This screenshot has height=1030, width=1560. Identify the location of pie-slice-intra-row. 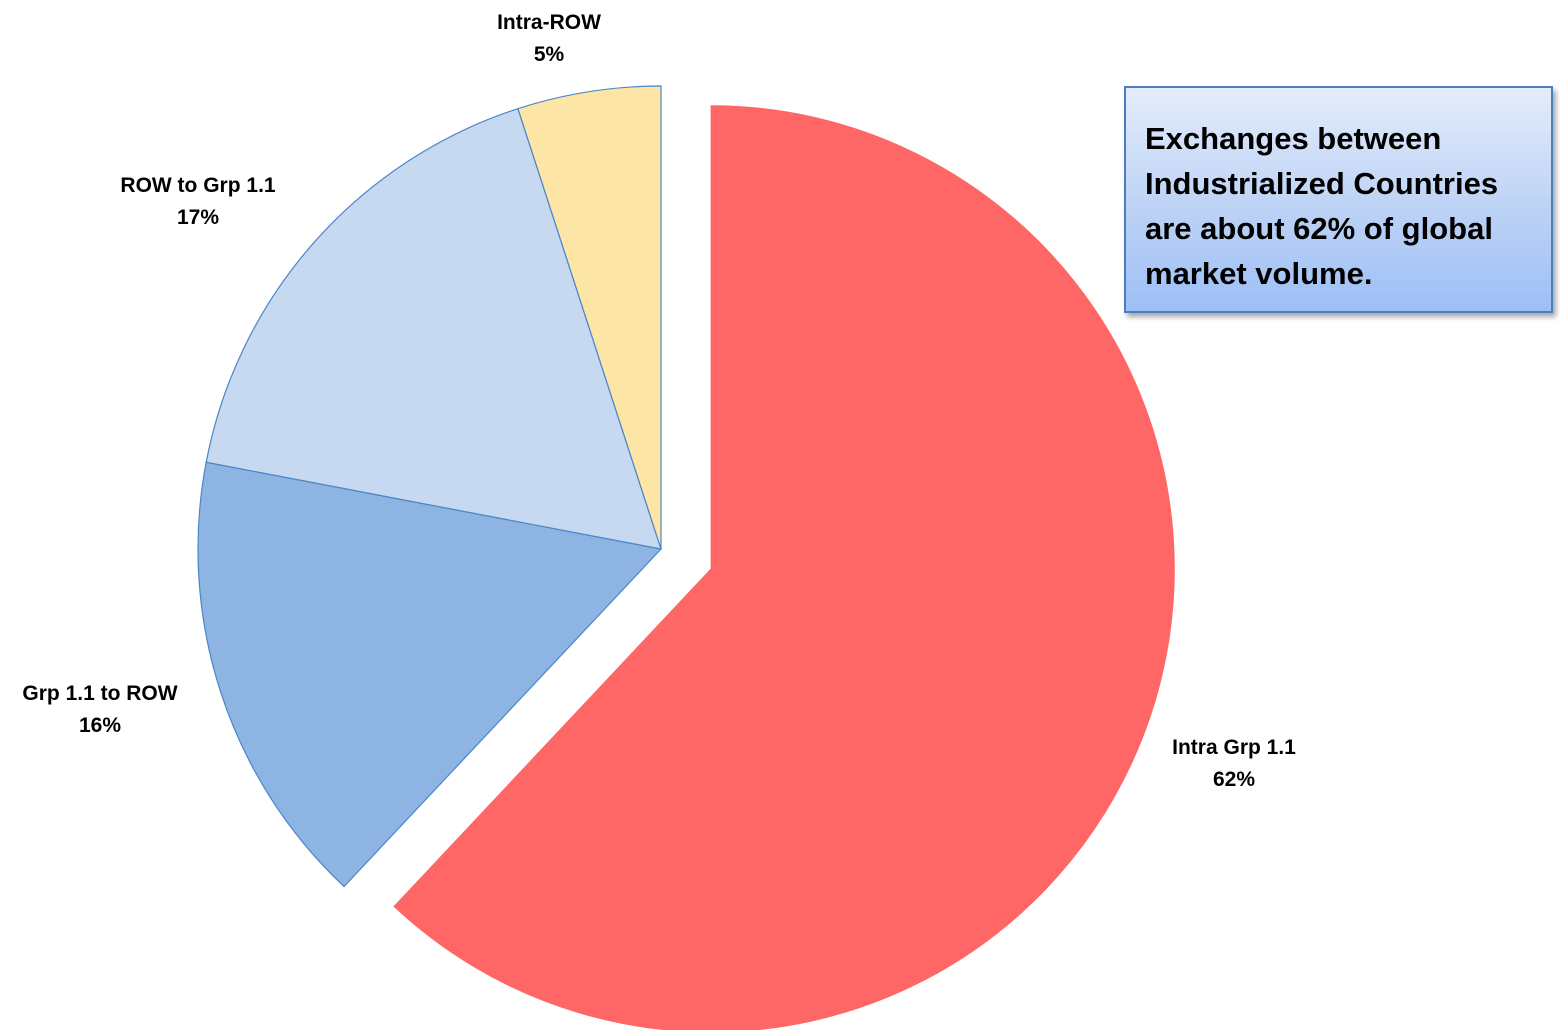
(589, 317).